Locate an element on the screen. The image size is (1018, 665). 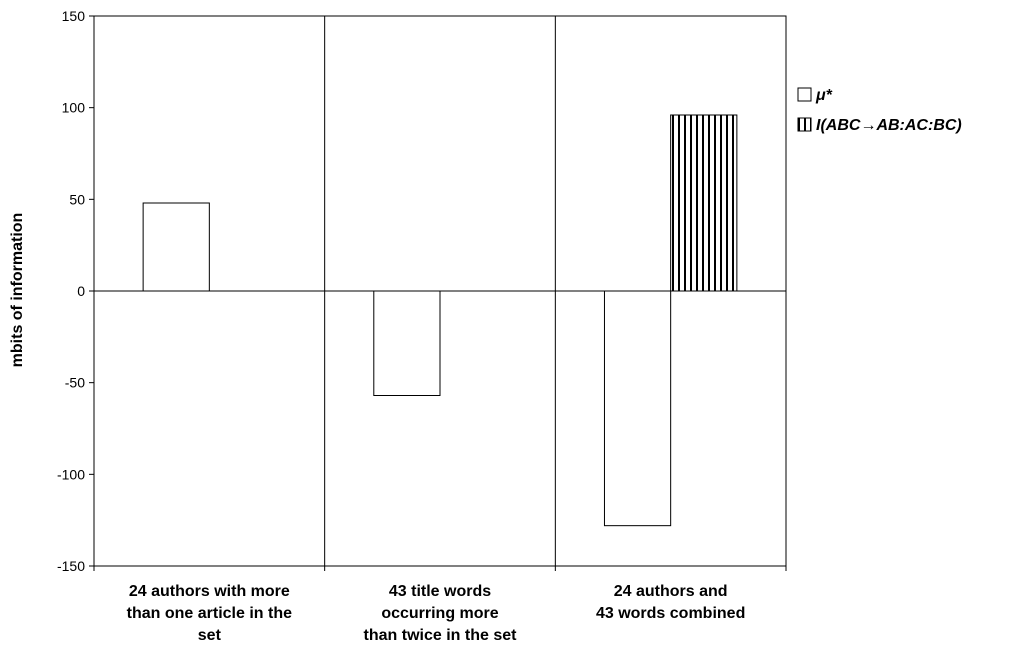
y-tick-label: -150 is located at coordinates (71, 566).